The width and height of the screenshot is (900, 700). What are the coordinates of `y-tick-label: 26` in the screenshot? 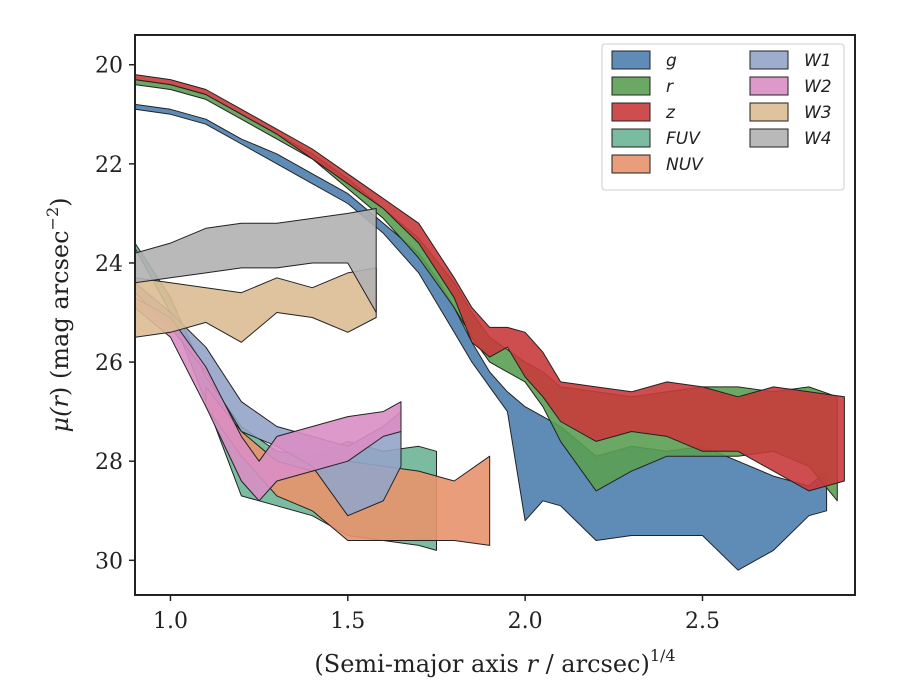 It's located at (109, 363).